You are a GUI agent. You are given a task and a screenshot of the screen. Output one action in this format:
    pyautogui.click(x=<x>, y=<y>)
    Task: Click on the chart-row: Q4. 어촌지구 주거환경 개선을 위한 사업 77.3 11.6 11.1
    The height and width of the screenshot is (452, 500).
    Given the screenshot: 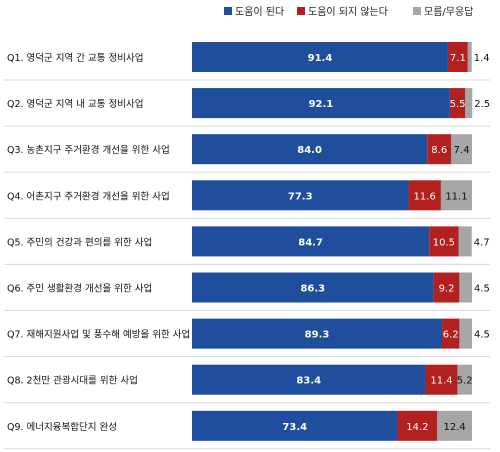 What is the action you would take?
    pyautogui.click(x=247, y=199)
    